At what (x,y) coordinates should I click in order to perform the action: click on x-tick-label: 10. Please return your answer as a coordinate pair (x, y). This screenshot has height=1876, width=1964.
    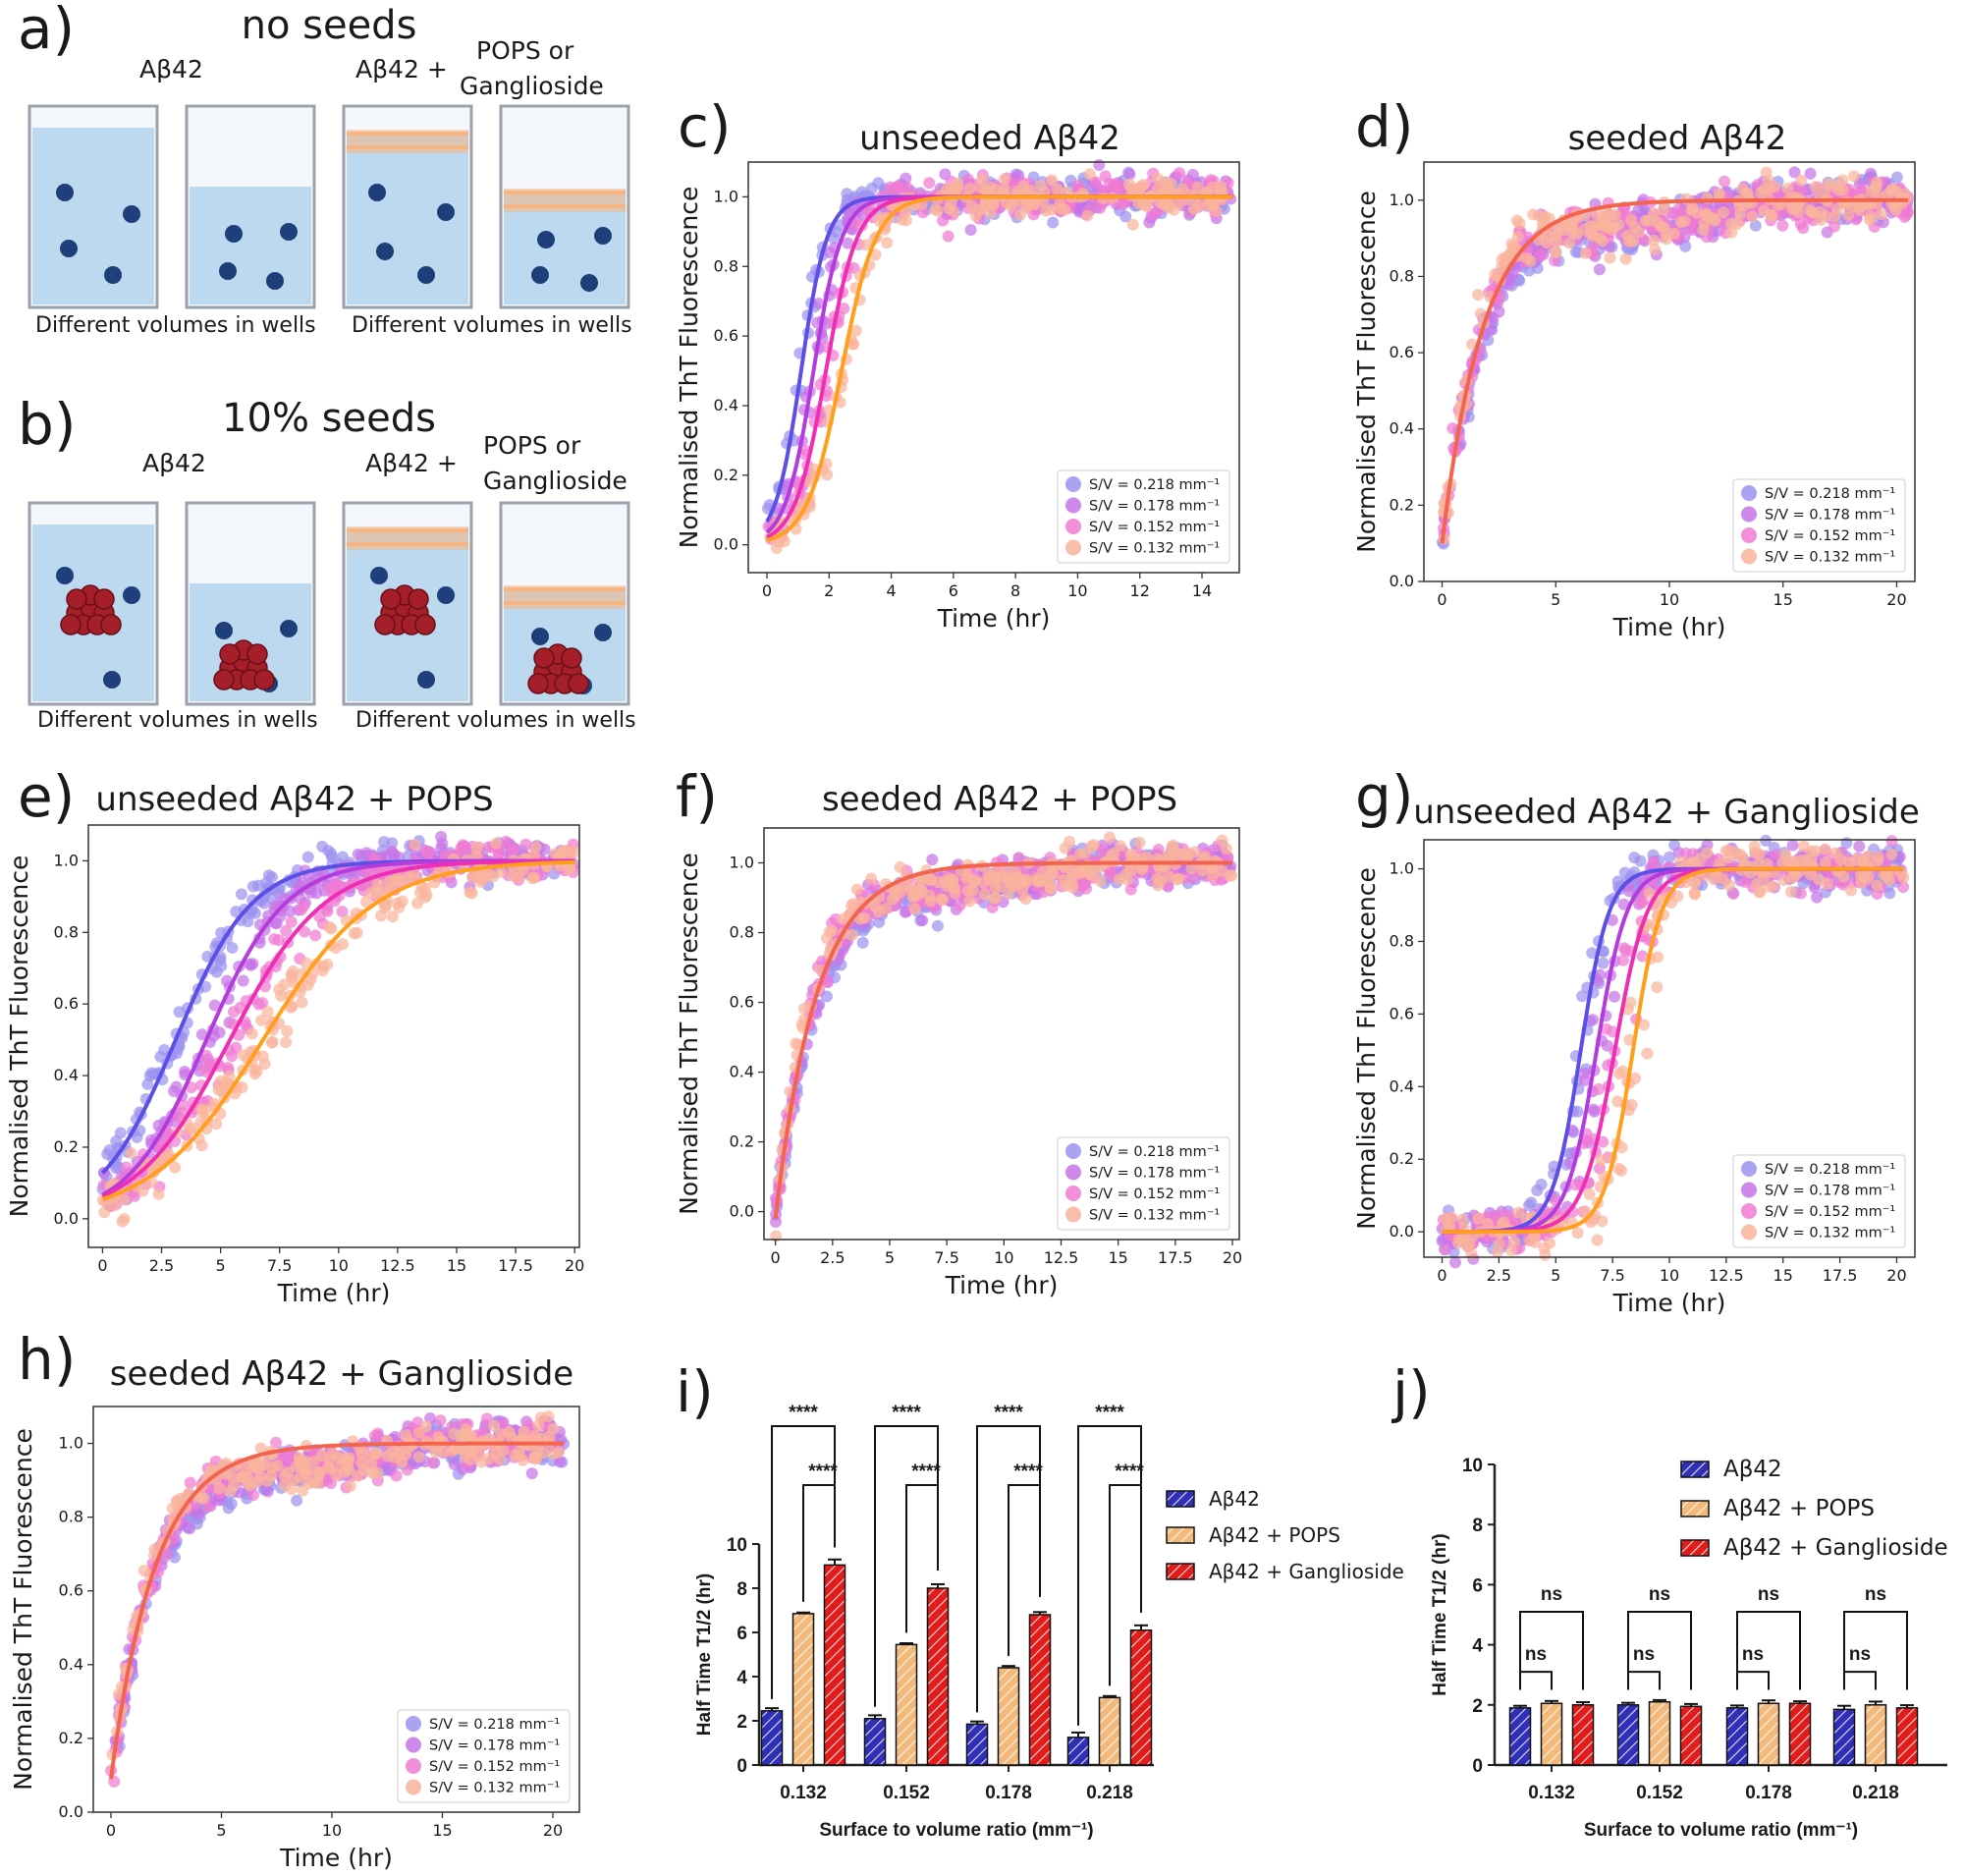
    Looking at the image, I should click on (339, 1265).